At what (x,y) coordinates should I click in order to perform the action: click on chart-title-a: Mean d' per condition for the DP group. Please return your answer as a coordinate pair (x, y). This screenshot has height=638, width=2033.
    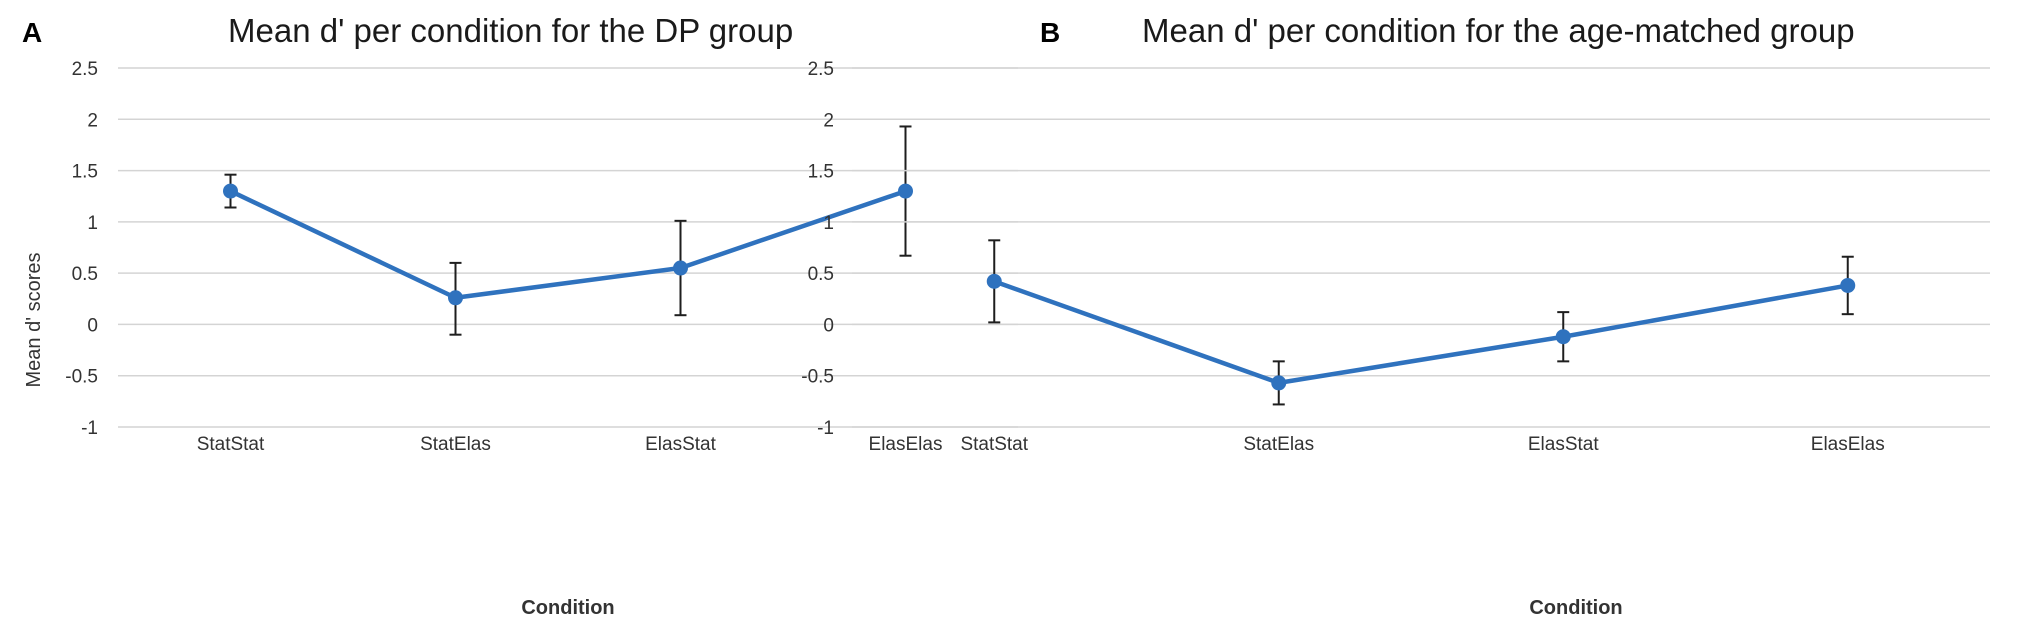
    Looking at the image, I should click on (510, 30).